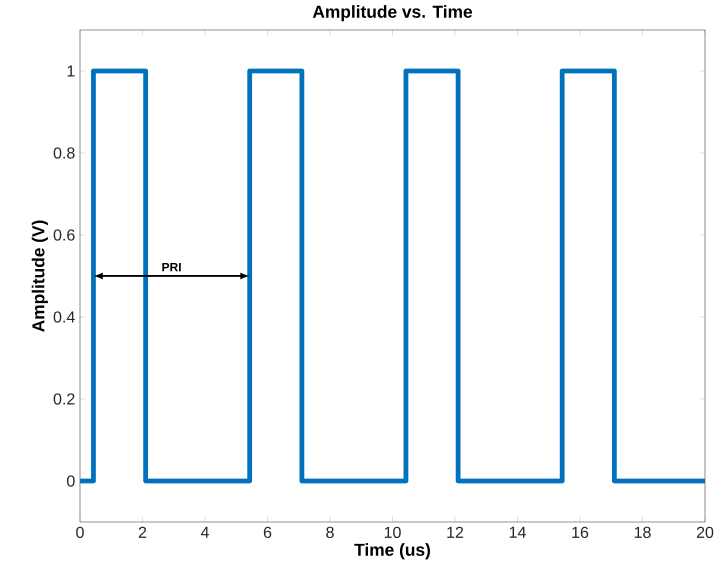 The width and height of the screenshot is (726, 586). What do you see at coordinates (171, 267) in the screenshot?
I see `annotation: PRI` at bounding box center [171, 267].